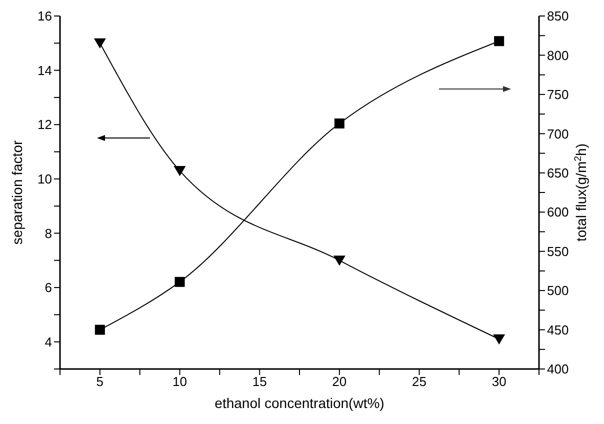 This screenshot has height=424, width=604. What do you see at coordinates (419, 382) in the screenshot?
I see `x-tick-label: 25` at bounding box center [419, 382].